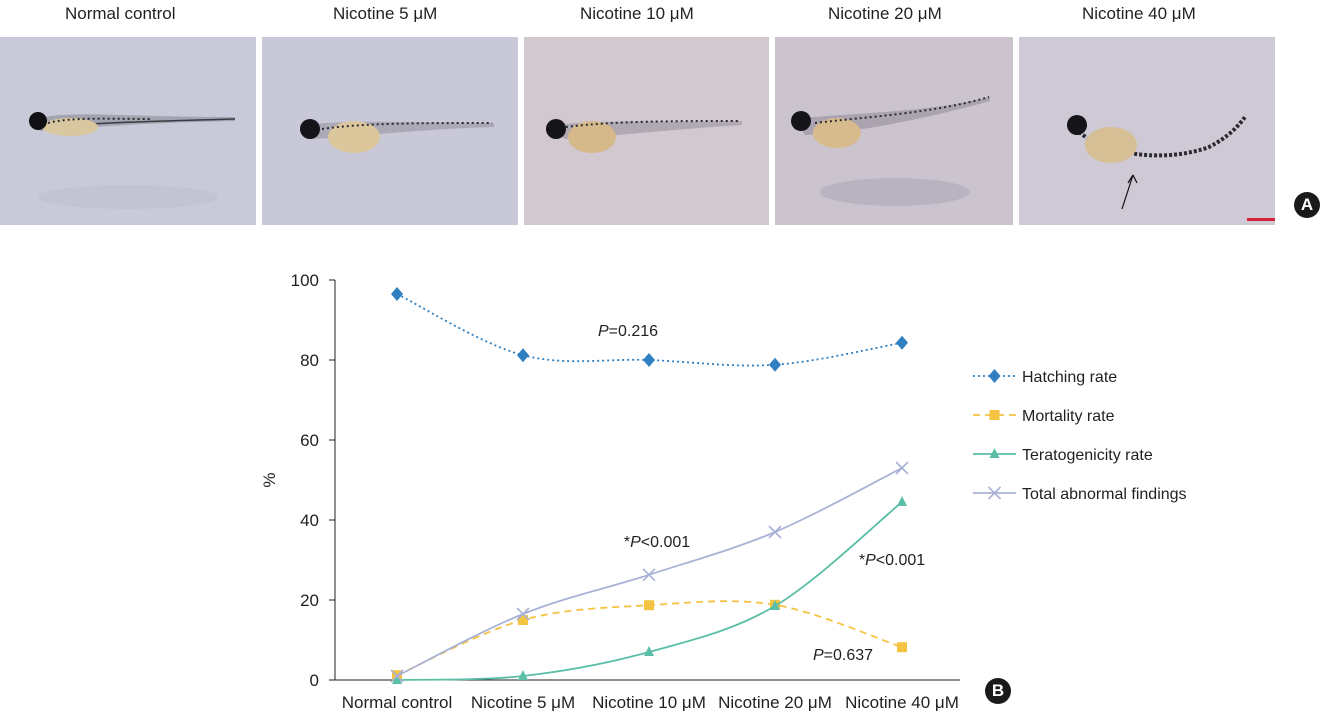 This screenshot has height=714, width=1325. Describe the element at coordinates (1068, 416) in the screenshot. I see `legend-label-mortality-rate: Mortality rate` at that location.